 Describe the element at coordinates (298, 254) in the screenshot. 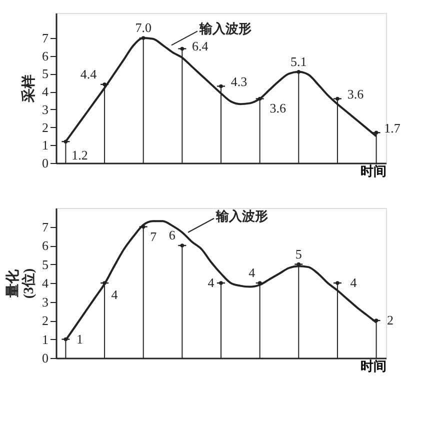

I see `data-label: 5` at that location.